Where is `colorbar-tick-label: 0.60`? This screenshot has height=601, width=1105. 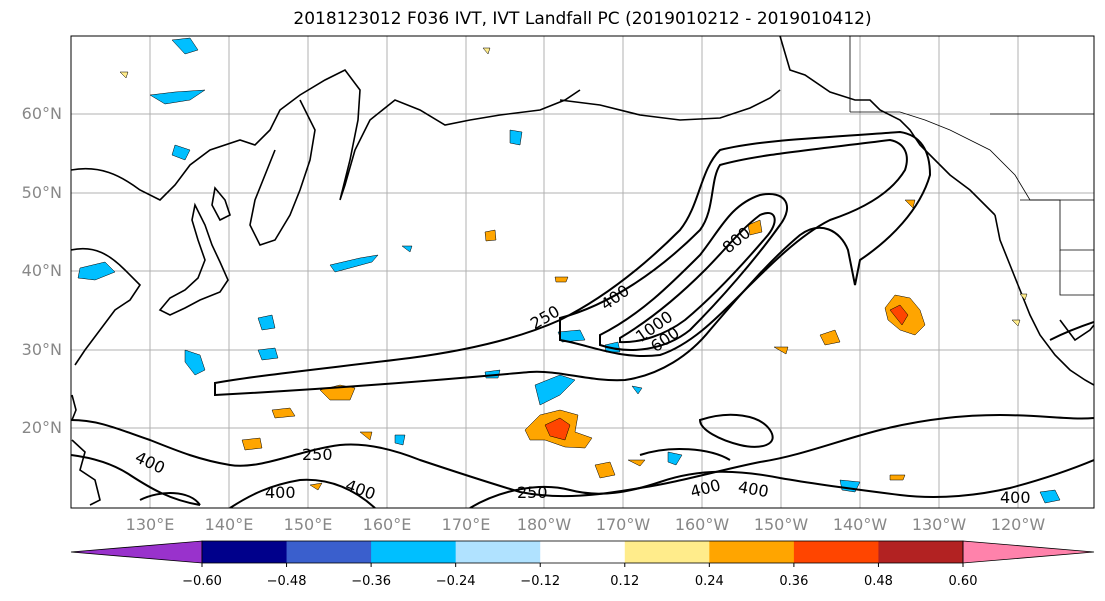 colorbar-tick-label: 0.60 is located at coordinates (963, 581).